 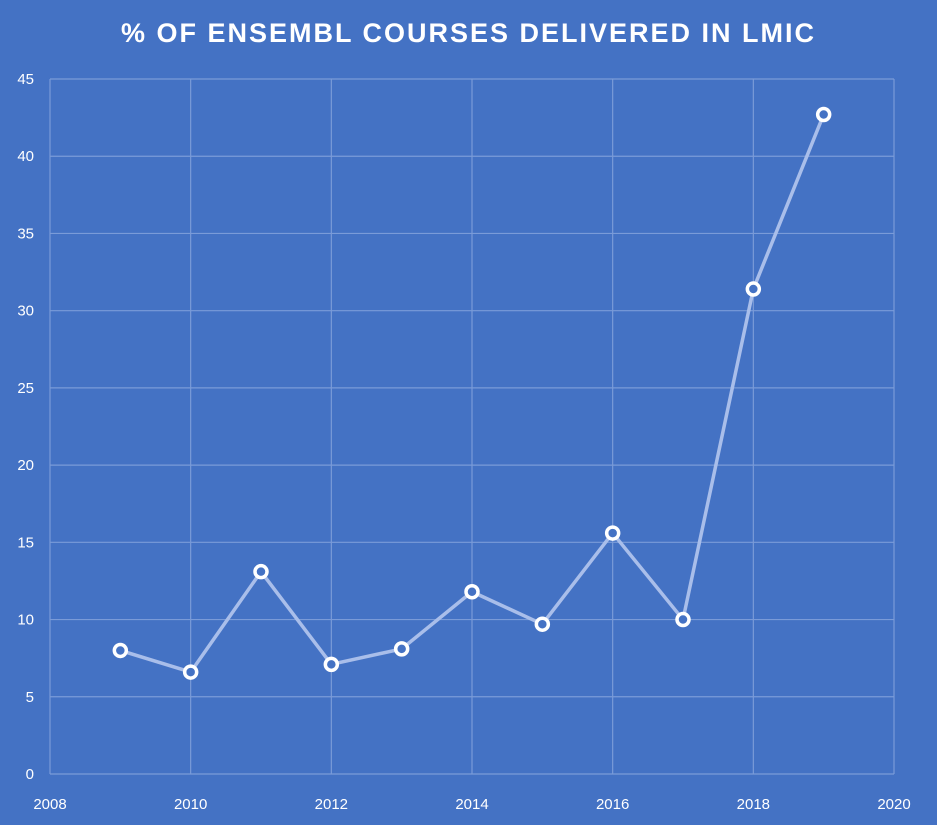 I want to click on x-tick-label: 2012, so click(x=331, y=804).